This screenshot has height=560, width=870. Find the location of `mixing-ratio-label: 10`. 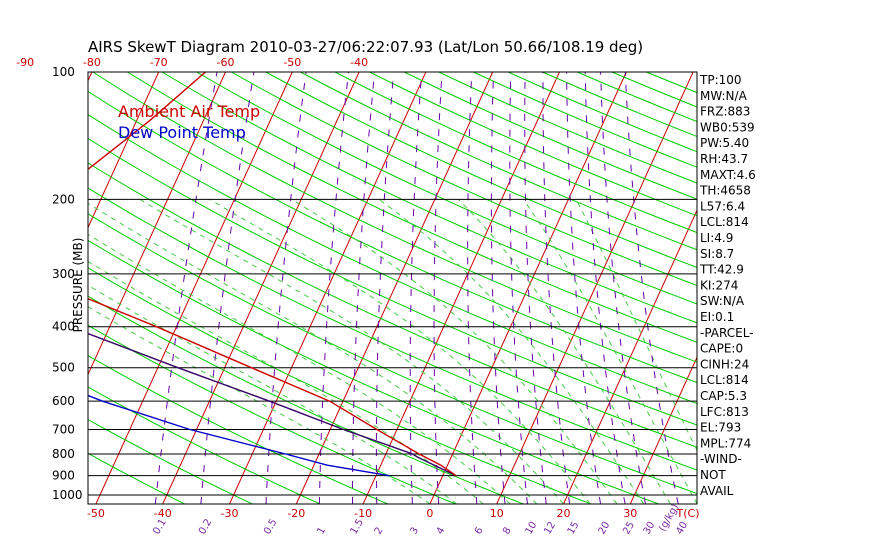

mixing-ratio-label: 10 is located at coordinates (532, 528).